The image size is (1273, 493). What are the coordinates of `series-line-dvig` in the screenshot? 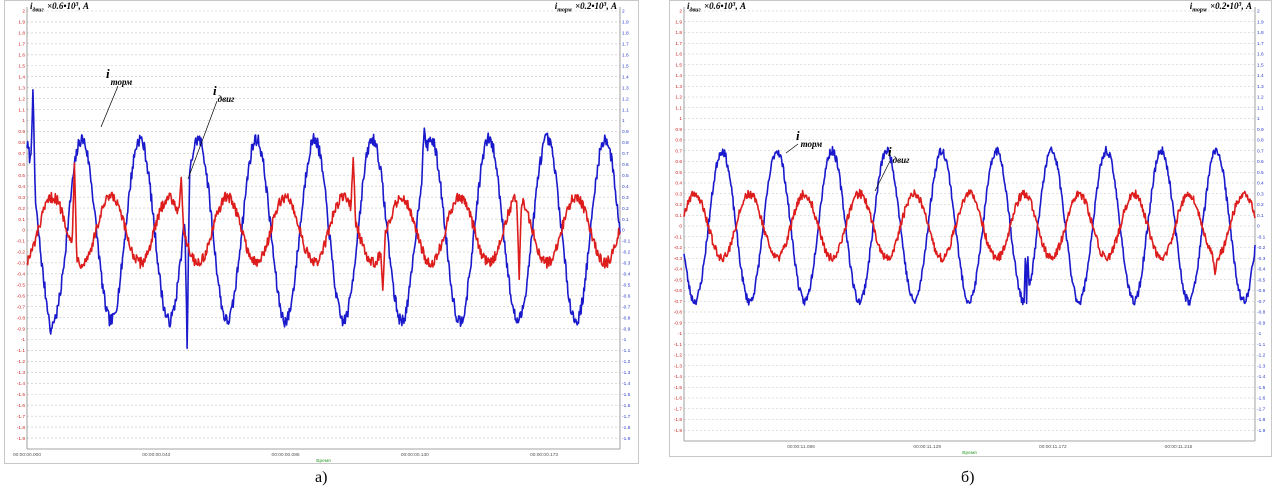 It's located at (323, 223).